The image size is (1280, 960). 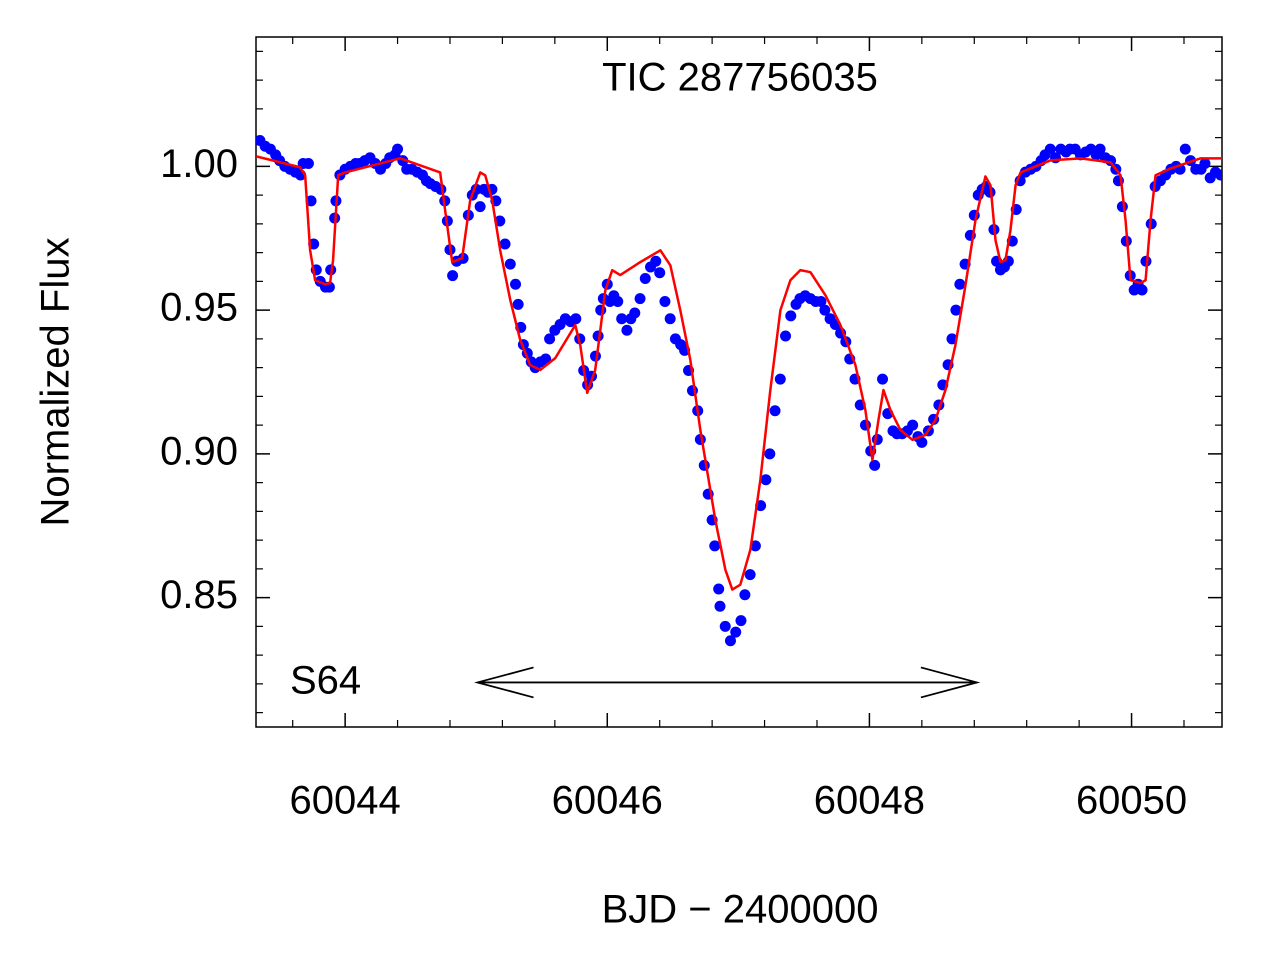 I want to click on x-axis-label: BJD − 2400000, so click(x=740, y=910).